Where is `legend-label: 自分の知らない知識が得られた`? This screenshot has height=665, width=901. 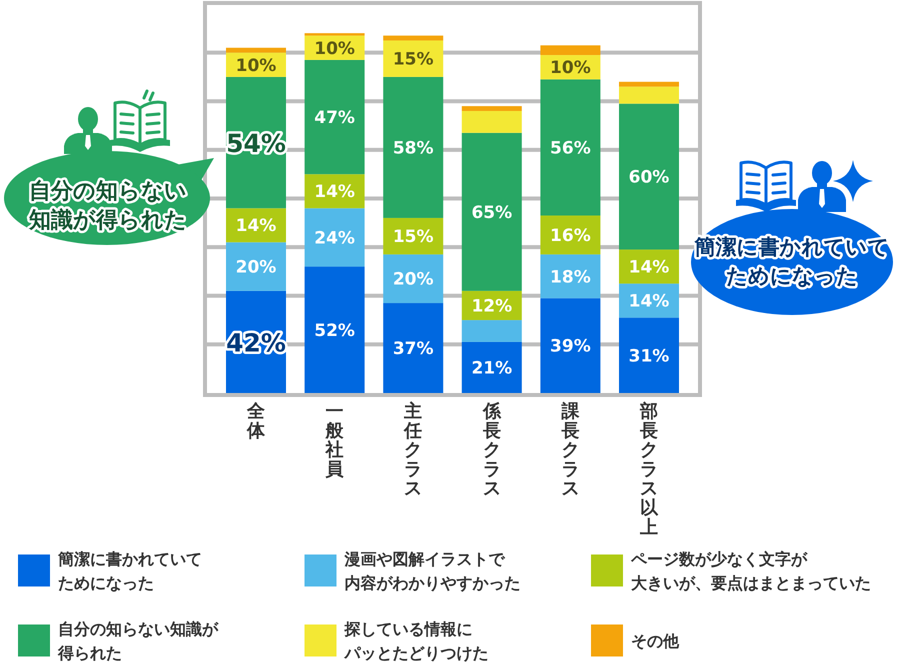 legend-label: 自分の知らない知識が得られた is located at coordinates (138, 641).